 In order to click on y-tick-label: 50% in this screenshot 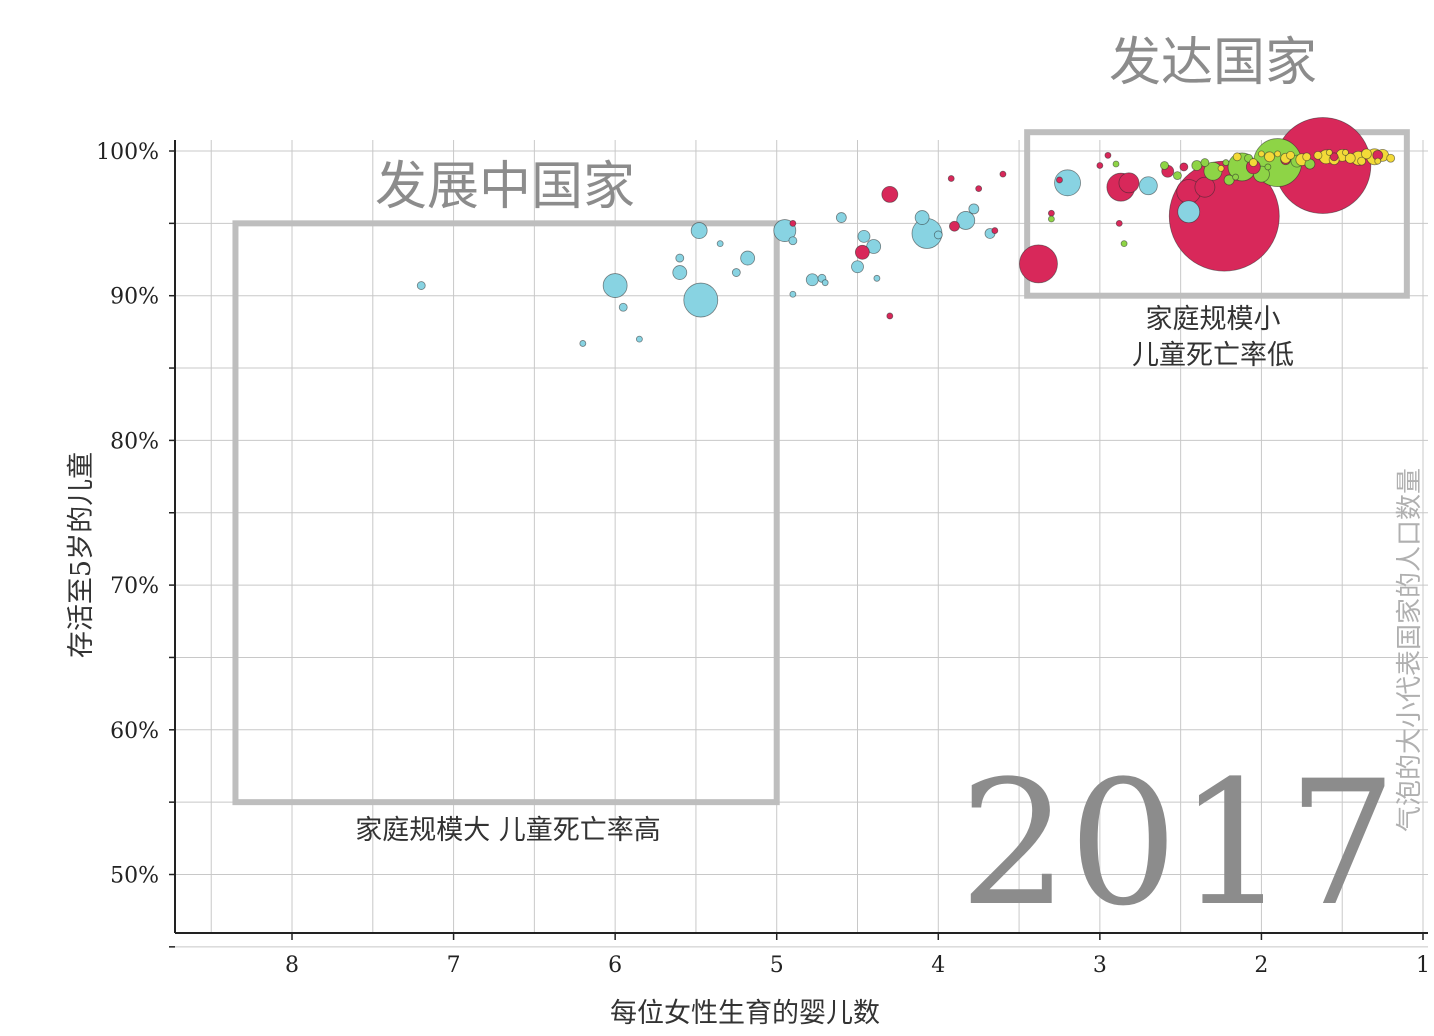, I will do `click(134, 876)`.